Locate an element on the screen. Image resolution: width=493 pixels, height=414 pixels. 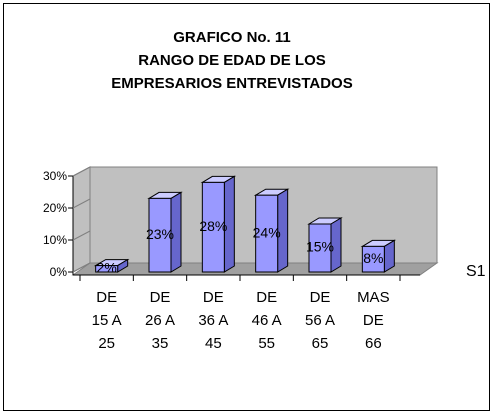
x-tick-label-line: 45 is located at coordinates (213, 343).